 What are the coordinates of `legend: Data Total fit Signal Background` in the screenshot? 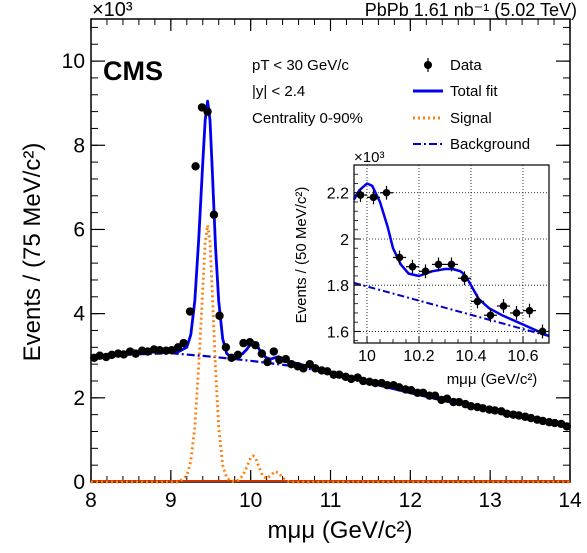 It's located at (471, 105).